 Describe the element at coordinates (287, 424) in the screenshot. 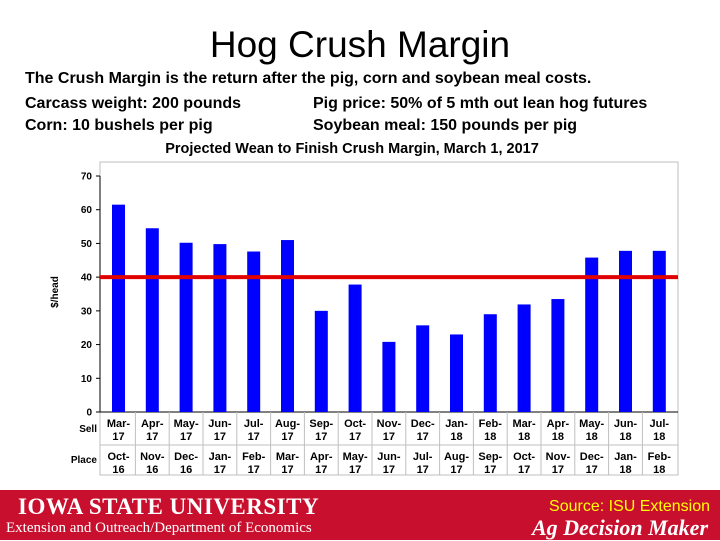

I see `sell-month-label: Aug-` at that location.